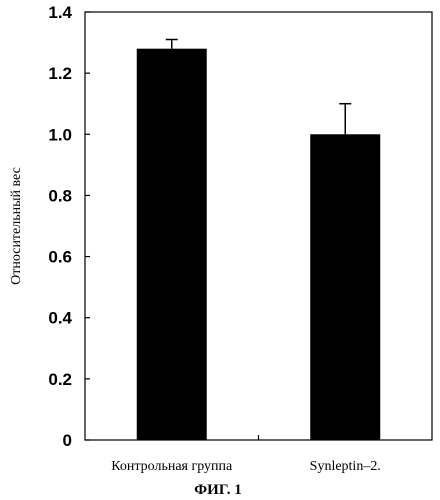  Describe the element at coordinates (60, 379) in the screenshot. I see `y-tick-label: 0.2` at that location.